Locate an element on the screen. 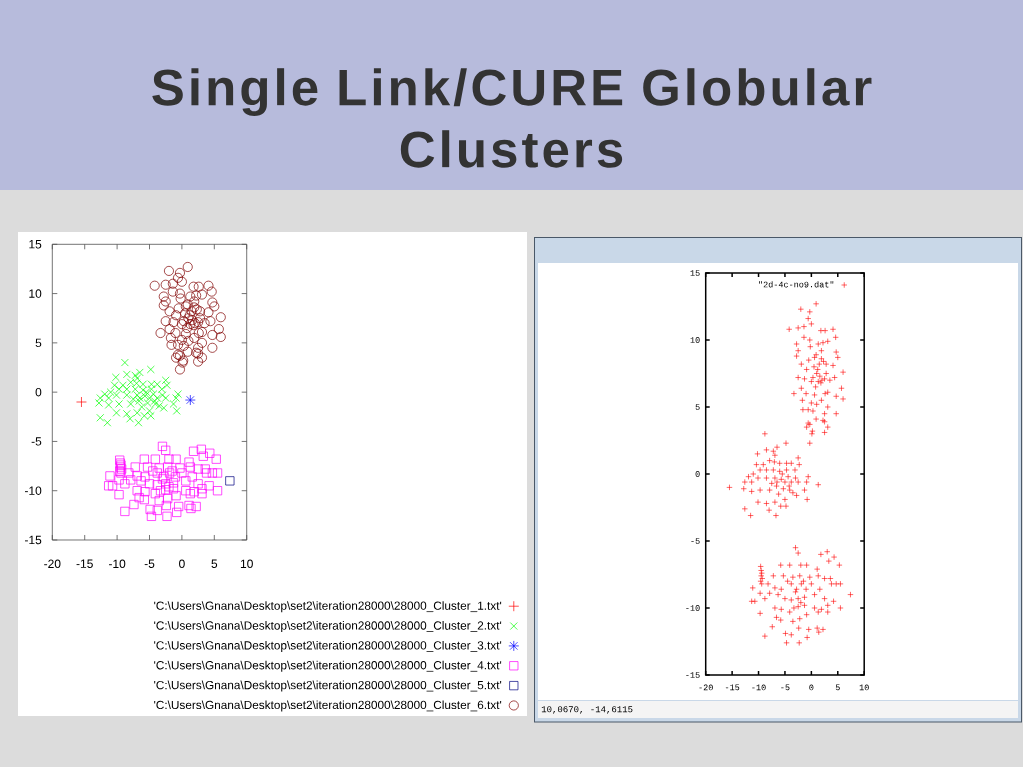 The height and width of the screenshot is (767, 1023). legend-label: "2d-4c-no9.dat" is located at coordinates (796, 284).